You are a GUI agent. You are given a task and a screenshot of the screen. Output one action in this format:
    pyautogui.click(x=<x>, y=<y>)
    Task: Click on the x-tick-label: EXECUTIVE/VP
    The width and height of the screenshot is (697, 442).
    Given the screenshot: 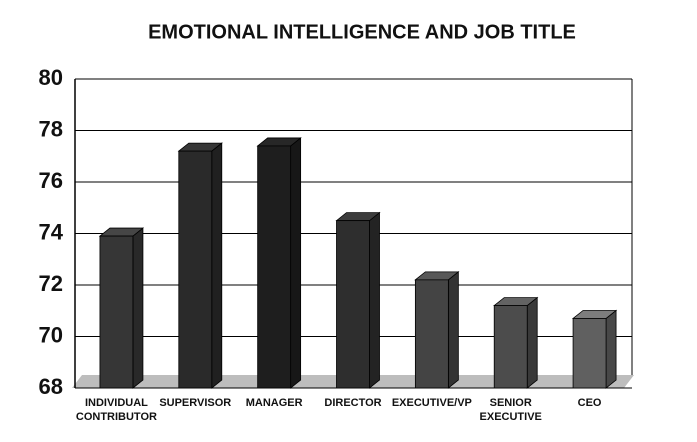 What is the action you would take?
    pyautogui.click(x=432, y=403)
    